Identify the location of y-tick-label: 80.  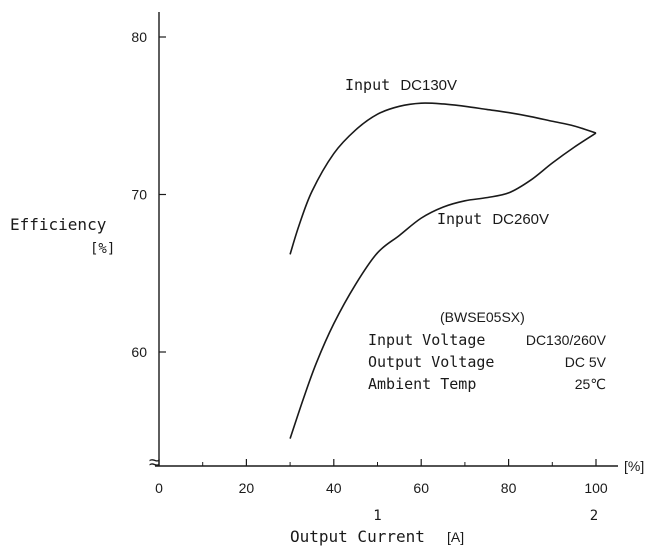
(139, 37).